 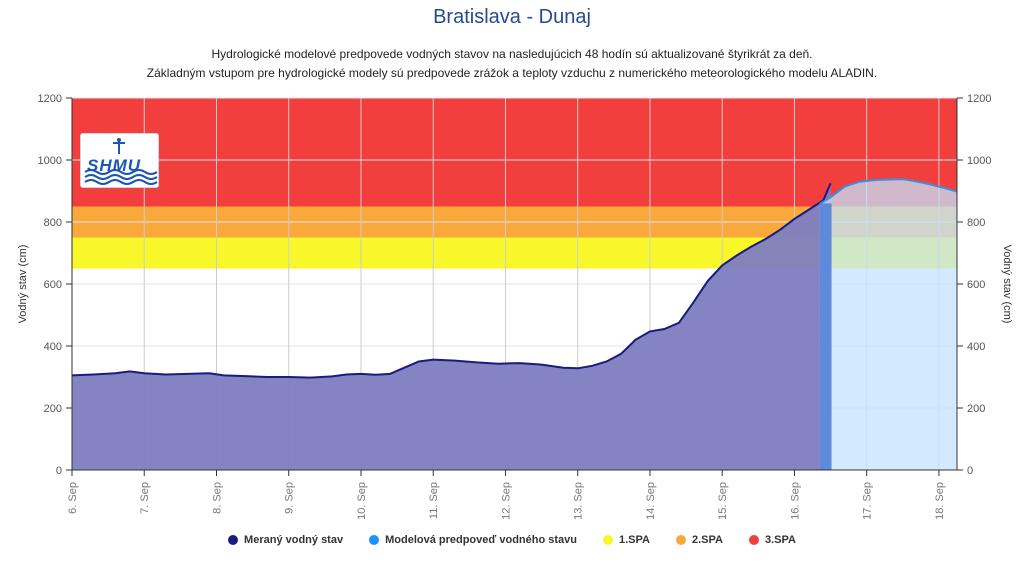 I want to click on legend-item-1: Modelová predpoveď vodného stavu, so click(x=473, y=540).